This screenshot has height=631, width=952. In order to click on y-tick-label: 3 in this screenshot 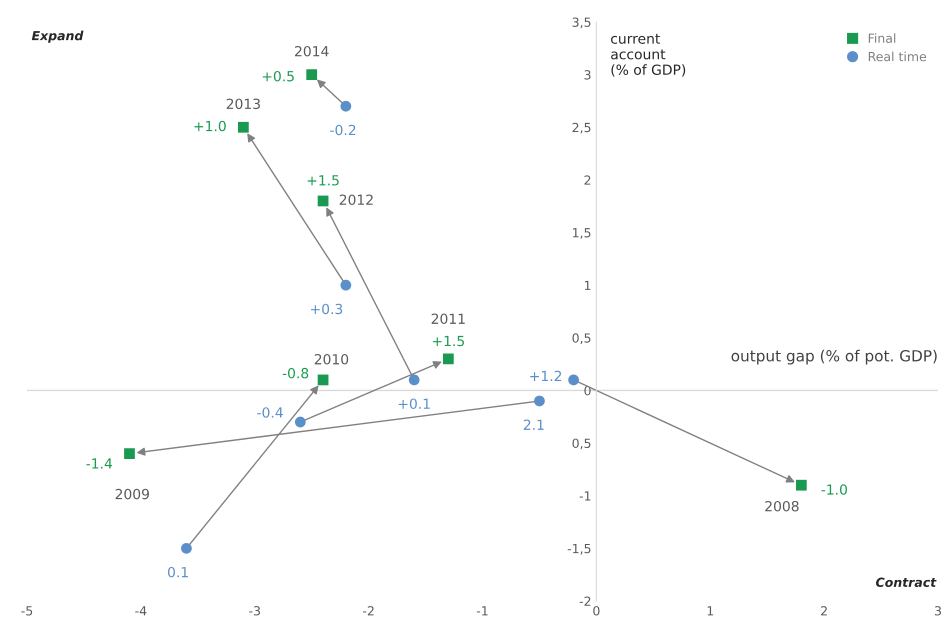, I will do `click(587, 75)`.